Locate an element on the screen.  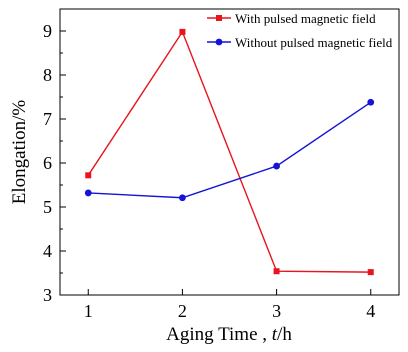
y-tick-label: 5 is located at coordinates (47, 207).